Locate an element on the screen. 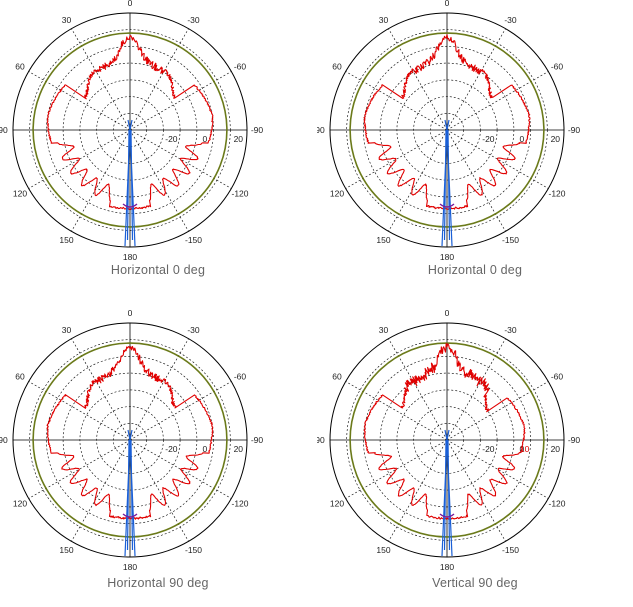 The height and width of the screenshot is (607, 633). angle-tick-label: -150 is located at coordinates (193, 550).